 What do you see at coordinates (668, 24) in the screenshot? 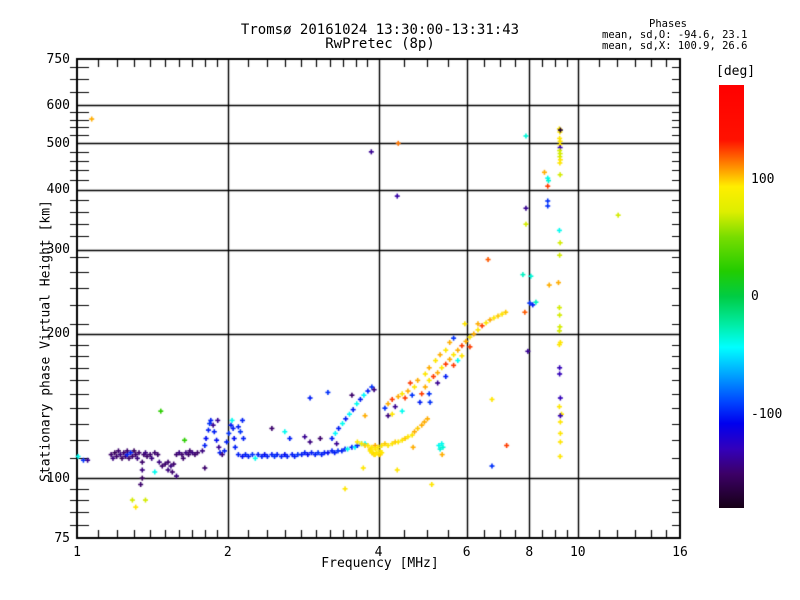
I see `phase-stats-header: Phases` at bounding box center [668, 24].